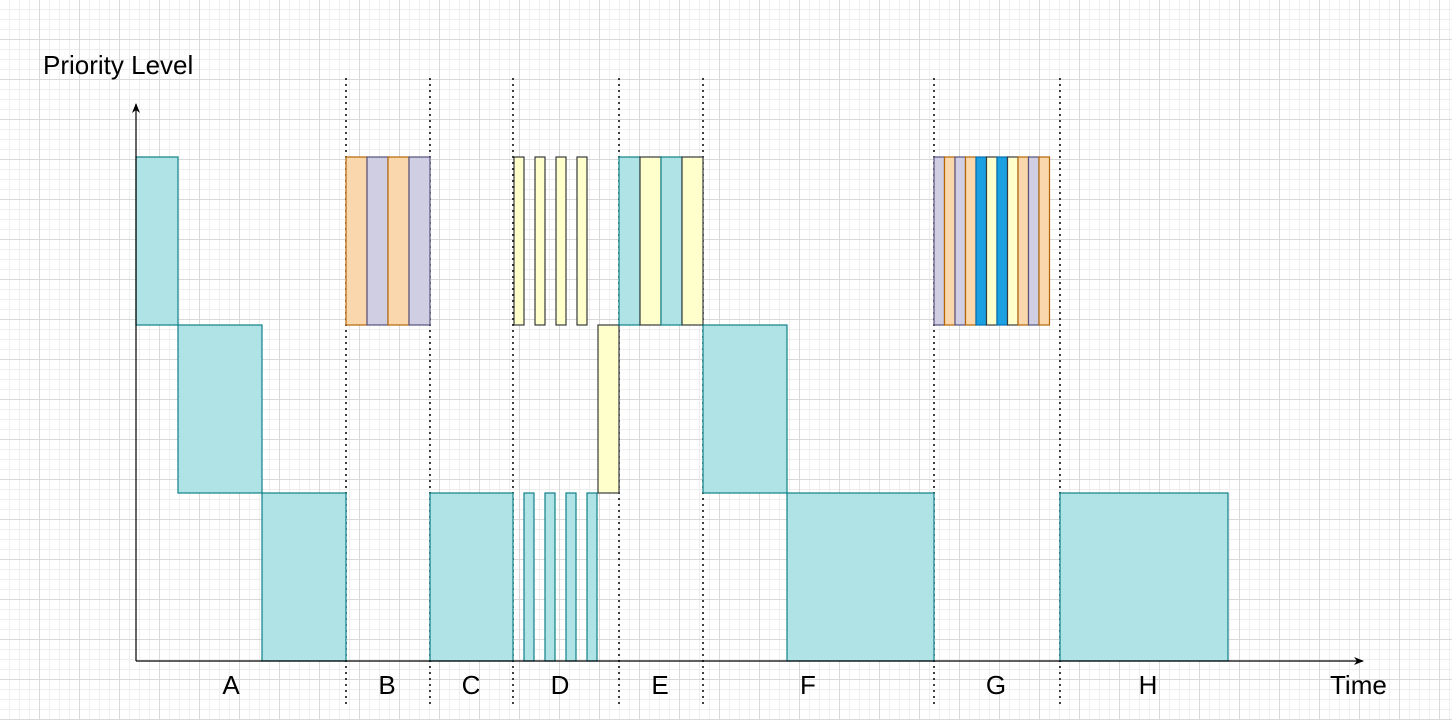 Image resolution: width=1452 pixels, height=720 pixels. What do you see at coordinates (1144, 577) in the screenshot?
I see `block-h-teal` at bounding box center [1144, 577].